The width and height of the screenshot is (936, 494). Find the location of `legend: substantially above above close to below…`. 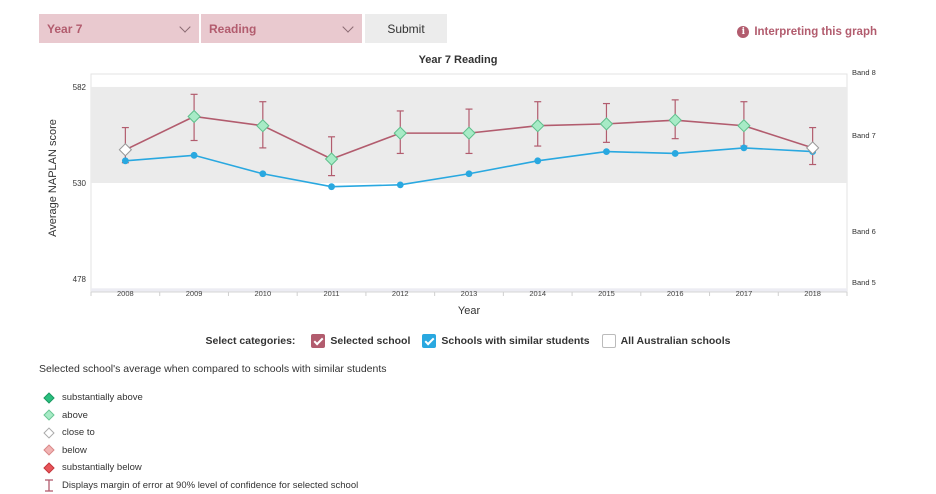

legend: substantially above above close to below… is located at coordinates (200, 441).